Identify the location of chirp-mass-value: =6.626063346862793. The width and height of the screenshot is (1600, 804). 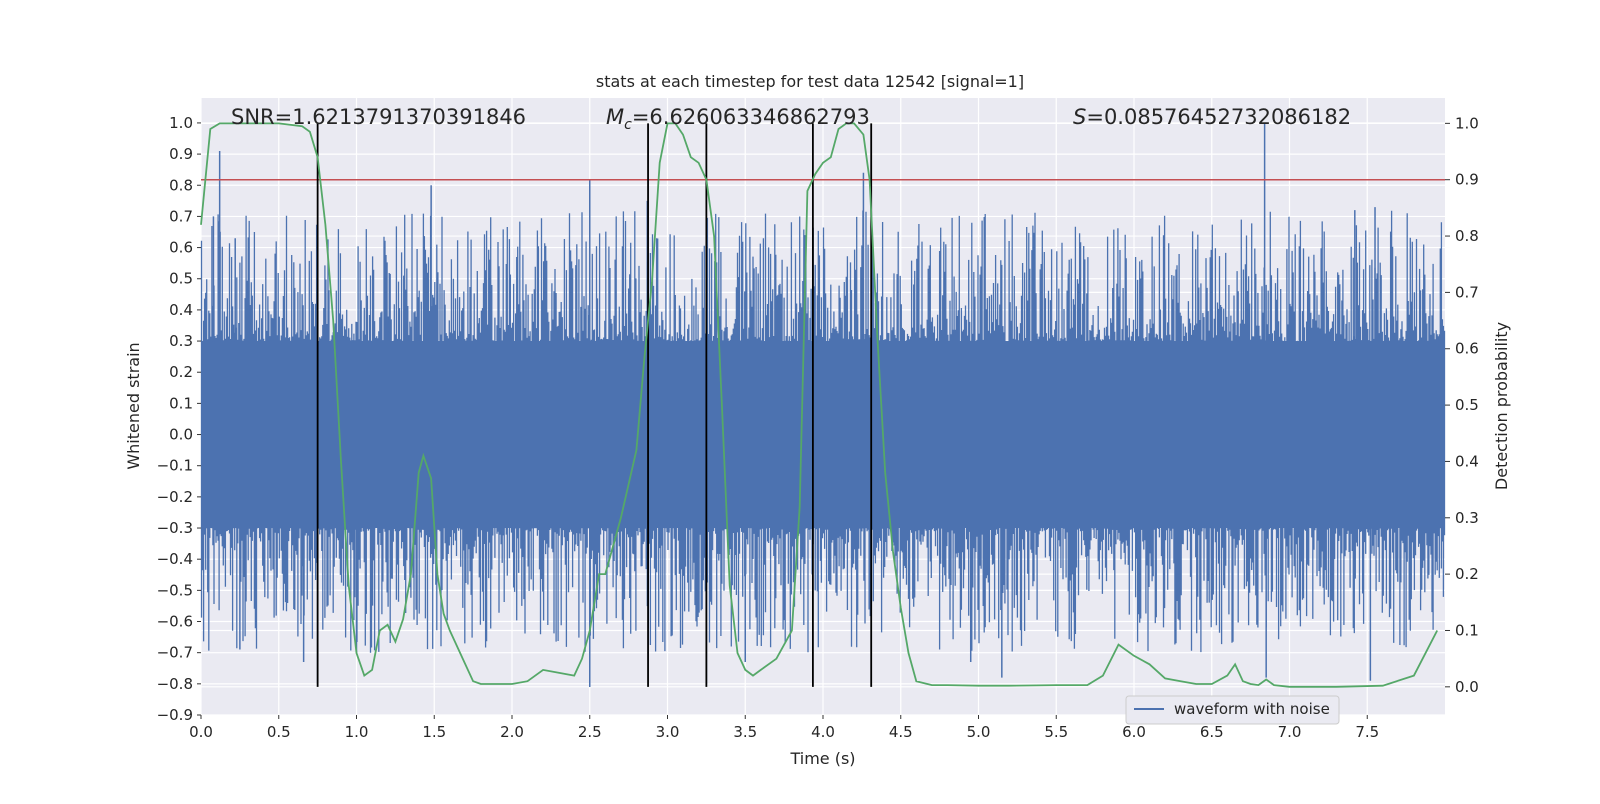
(751, 117).